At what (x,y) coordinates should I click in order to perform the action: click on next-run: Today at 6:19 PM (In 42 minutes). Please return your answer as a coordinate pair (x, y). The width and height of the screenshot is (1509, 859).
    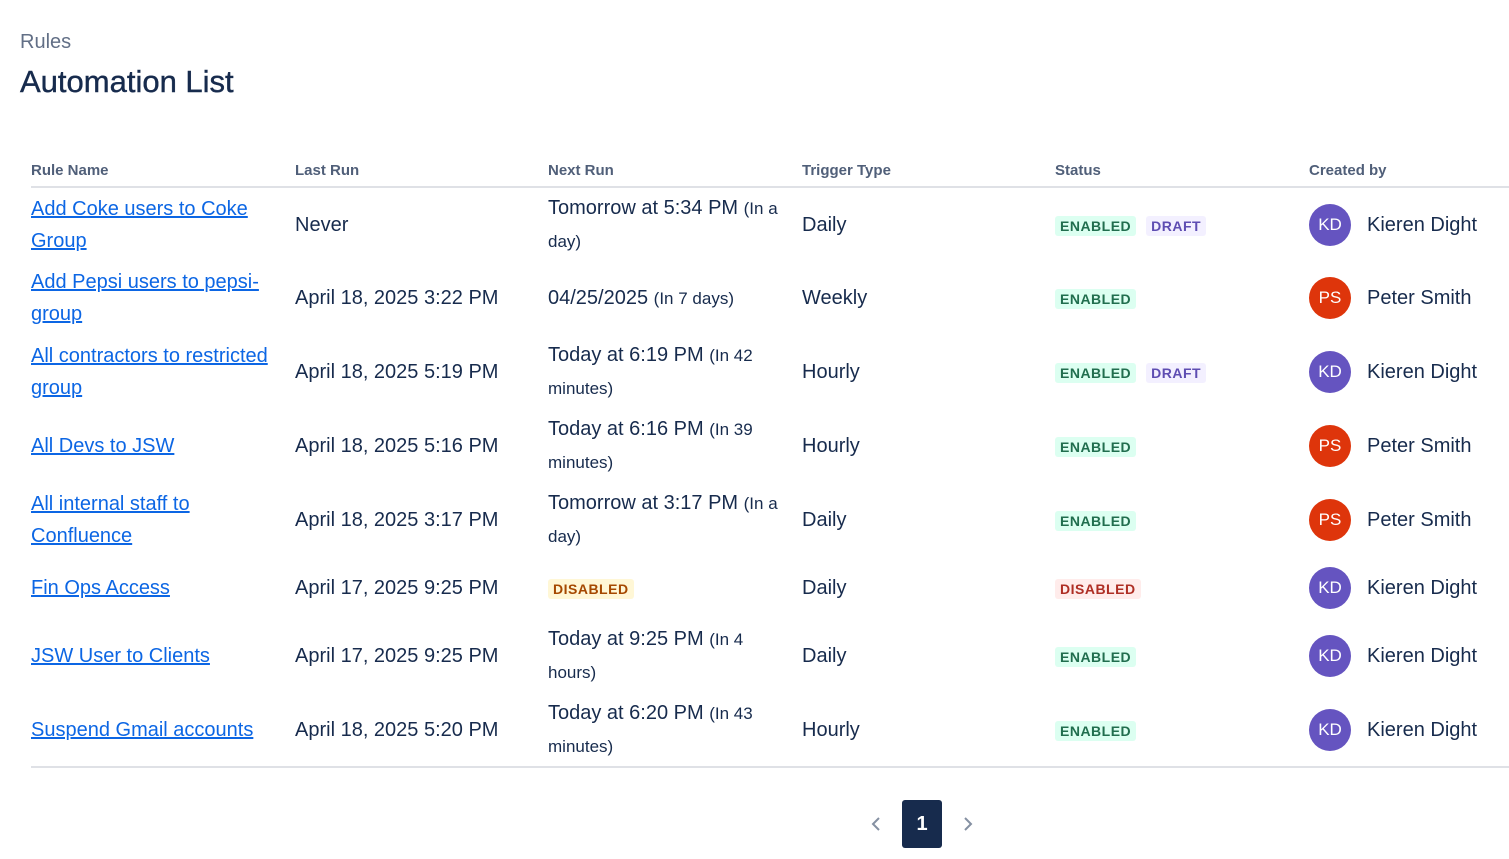
    Looking at the image, I should click on (675, 372).